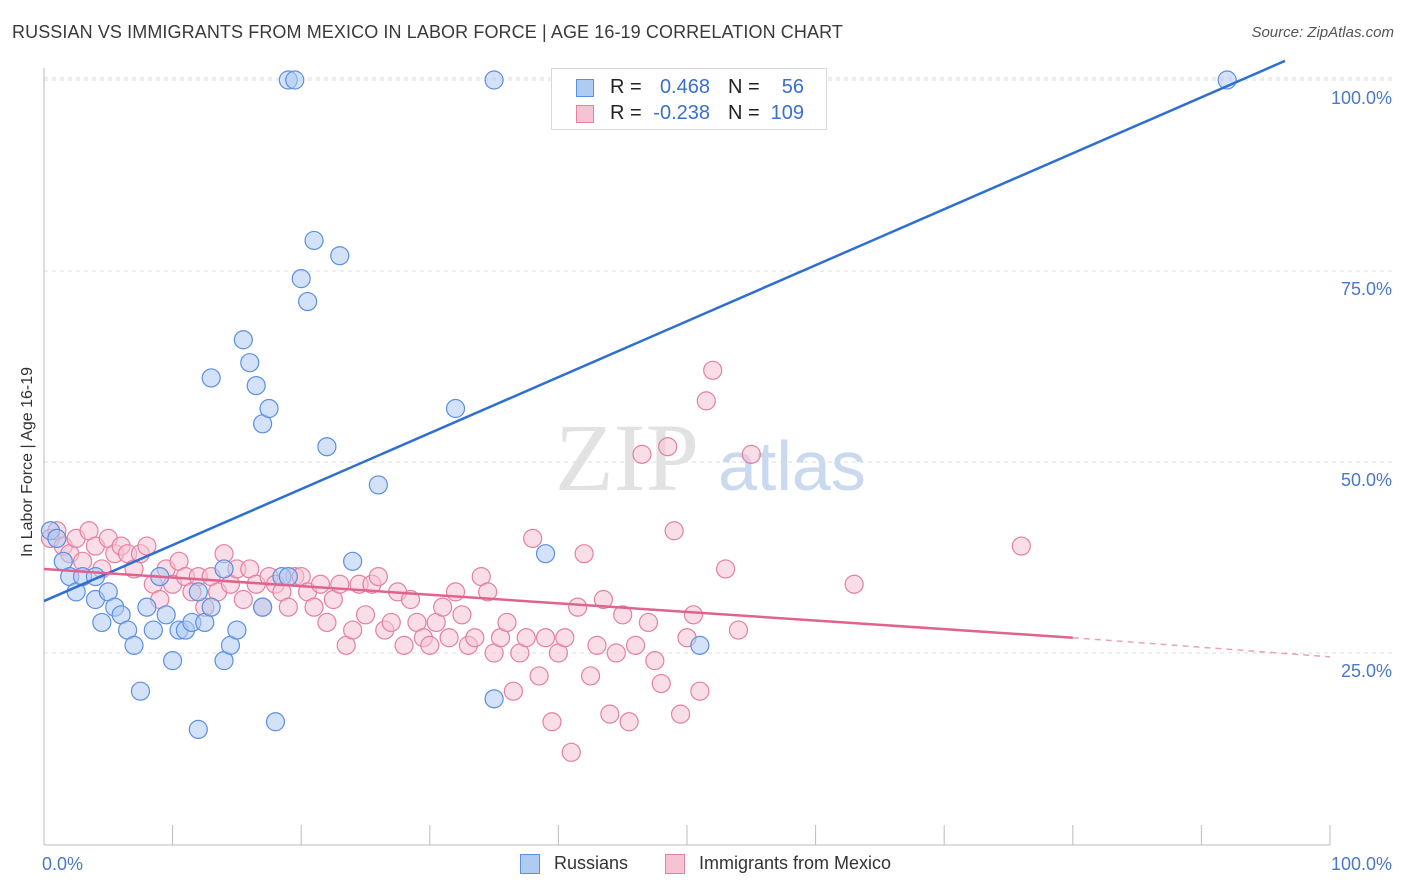 Image resolution: width=1406 pixels, height=892 pixels. I want to click on legend-r-label: R =, so click(626, 87).